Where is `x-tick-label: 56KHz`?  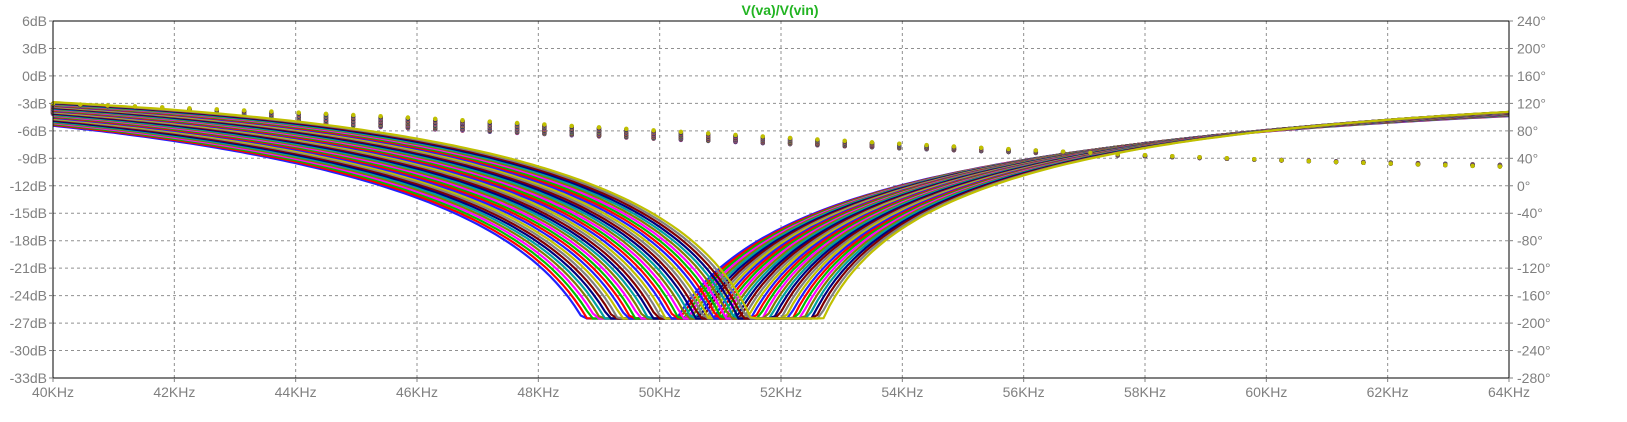 x-tick-label: 56KHz is located at coordinates (1024, 392).